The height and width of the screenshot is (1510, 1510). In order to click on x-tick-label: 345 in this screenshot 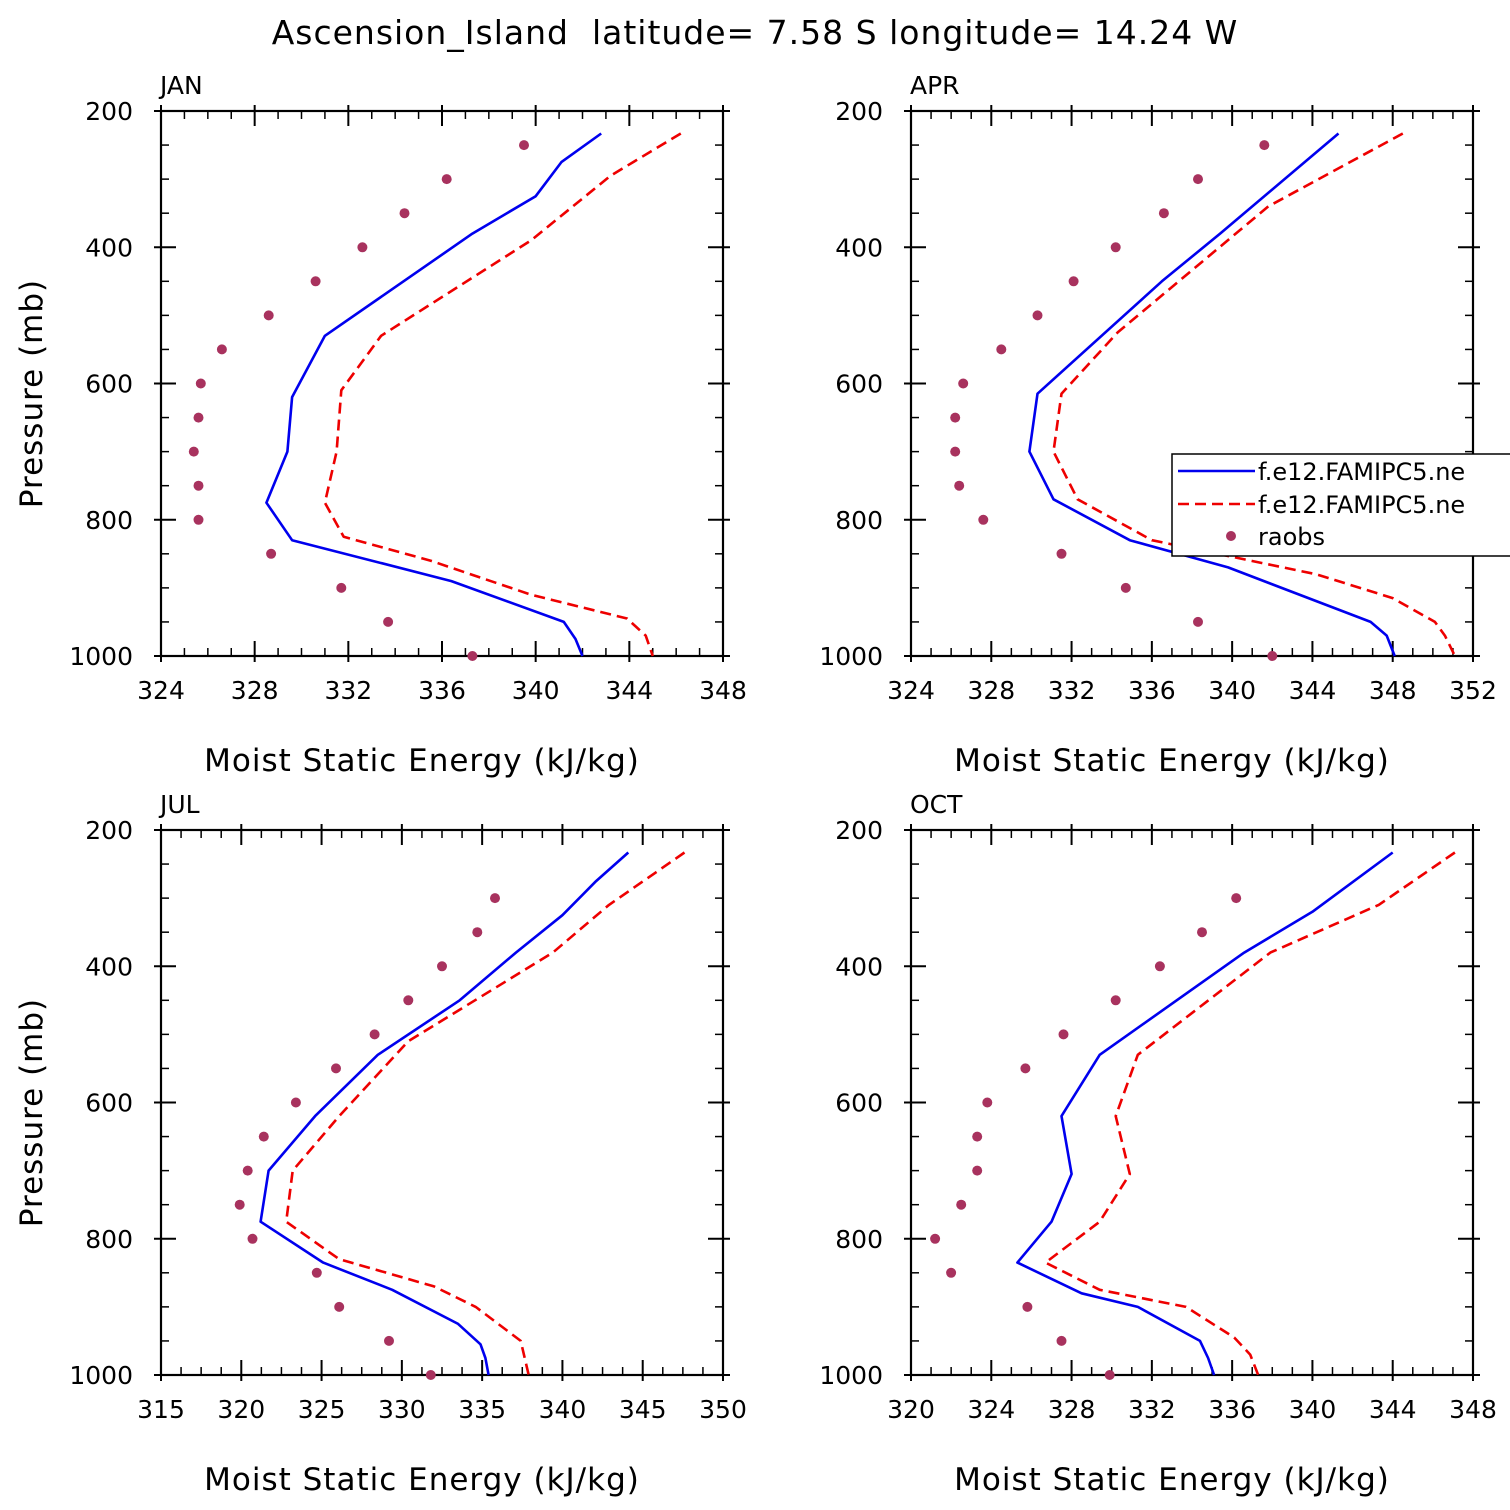, I will do `click(643, 1409)`.